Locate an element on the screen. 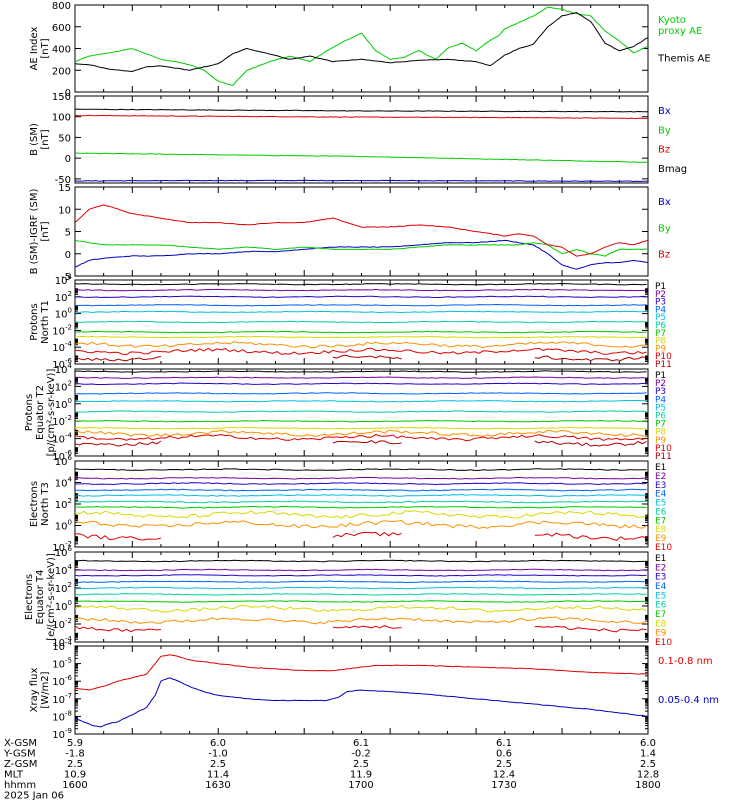 Image resolution: width=750 pixels, height=800 pixels. footer-value: 1700 is located at coordinates (360, 785).